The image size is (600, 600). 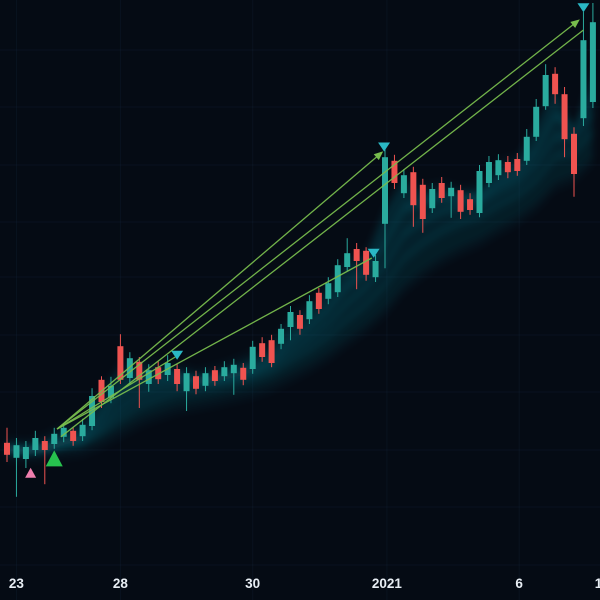 What do you see at coordinates (304, 583) in the screenshot?
I see `time-axis: 23 28 30 2021 6 1` at bounding box center [304, 583].